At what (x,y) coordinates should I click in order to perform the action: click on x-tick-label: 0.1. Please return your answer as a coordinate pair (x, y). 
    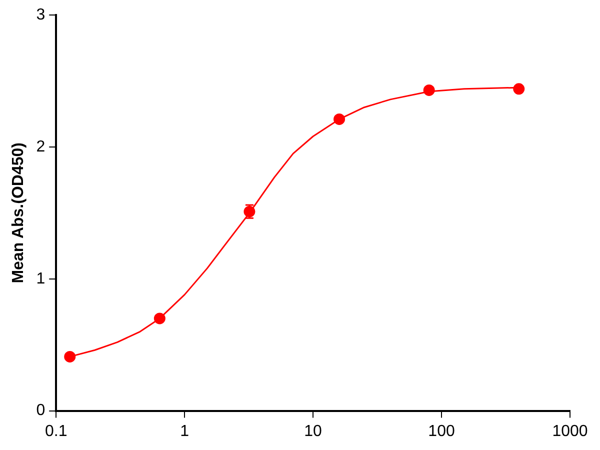
    Looking at the image, I should click on (56, 431).